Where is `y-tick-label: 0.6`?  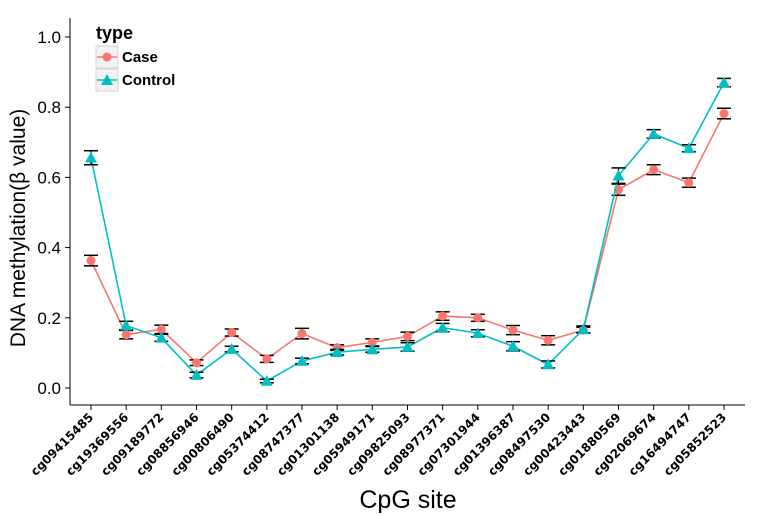 y-tick-label: 0.6 is located at coordinates (49, 177).